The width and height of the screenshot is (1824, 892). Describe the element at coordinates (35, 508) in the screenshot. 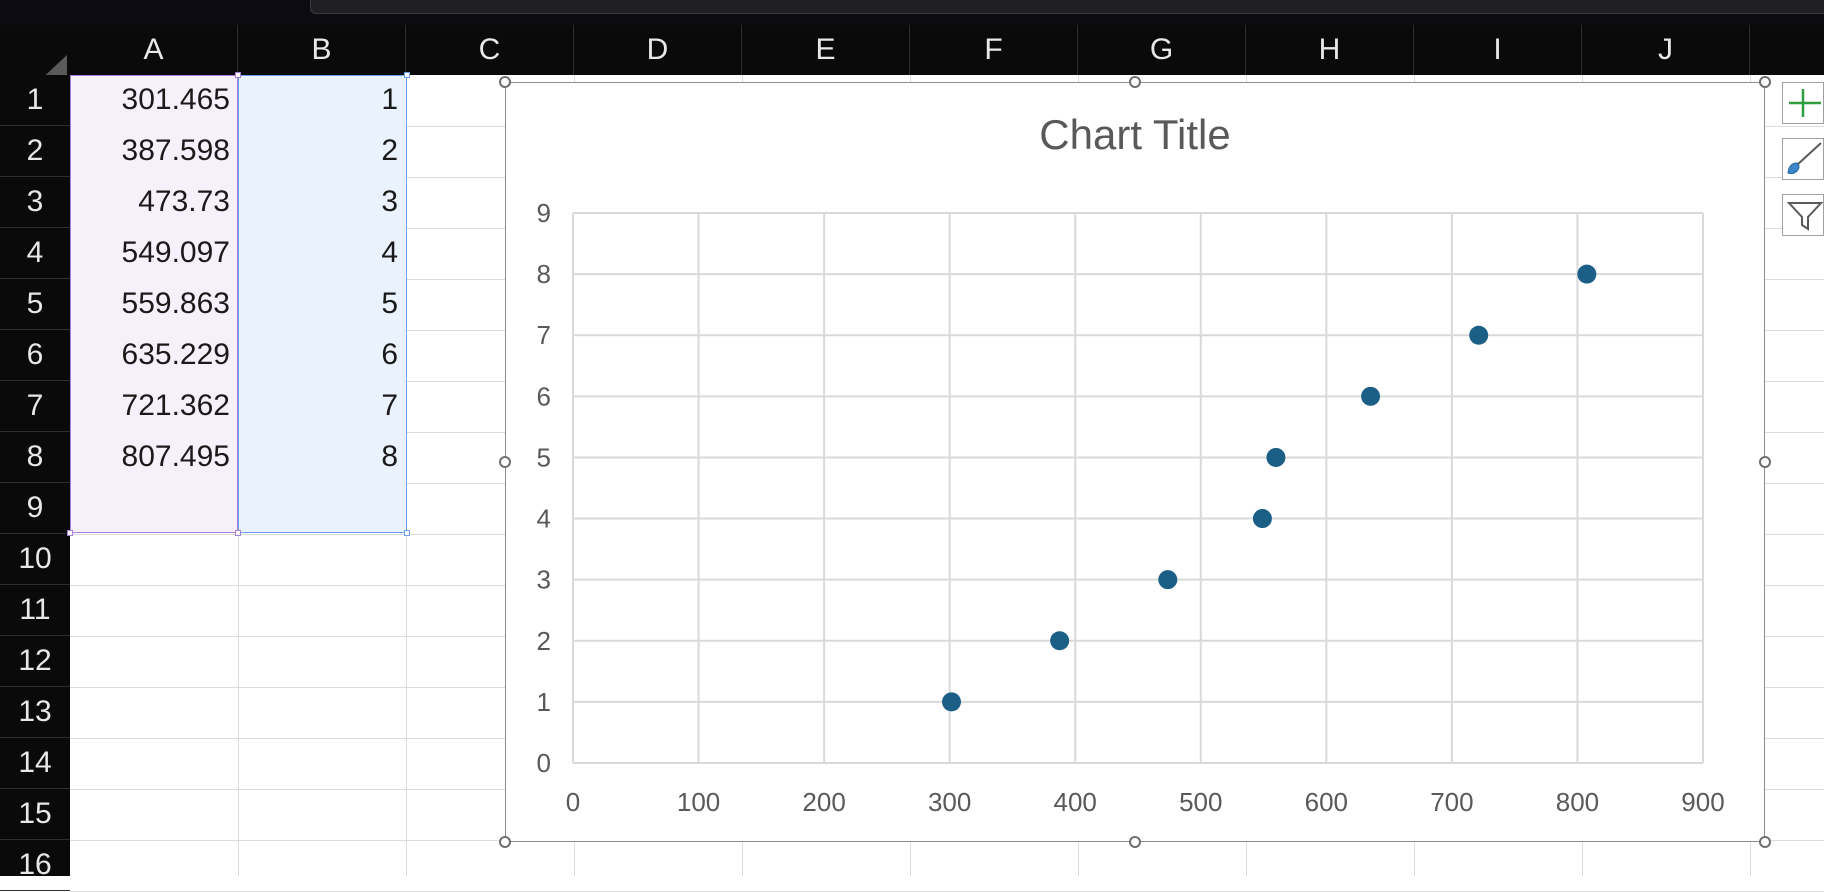

I see `row-header-9: 9` at that location.